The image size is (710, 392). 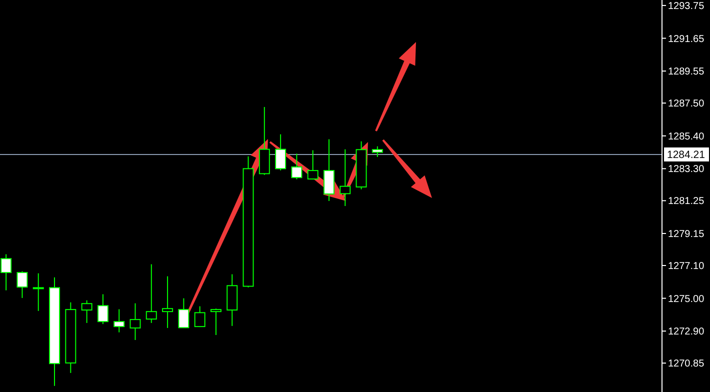 I want to click on y-tick-label: 1287.50, so click(x=686, y=104).